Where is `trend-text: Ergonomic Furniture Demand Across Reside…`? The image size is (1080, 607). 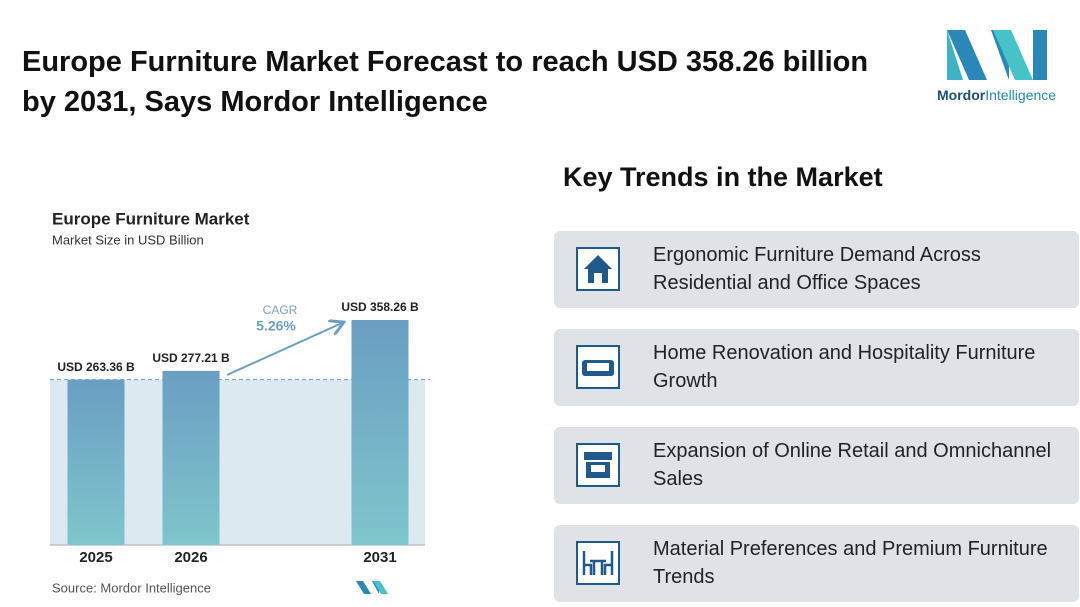
trend-text: Ergonomic Furniture Demand Across Reside… is located at coordinates (817, 269).